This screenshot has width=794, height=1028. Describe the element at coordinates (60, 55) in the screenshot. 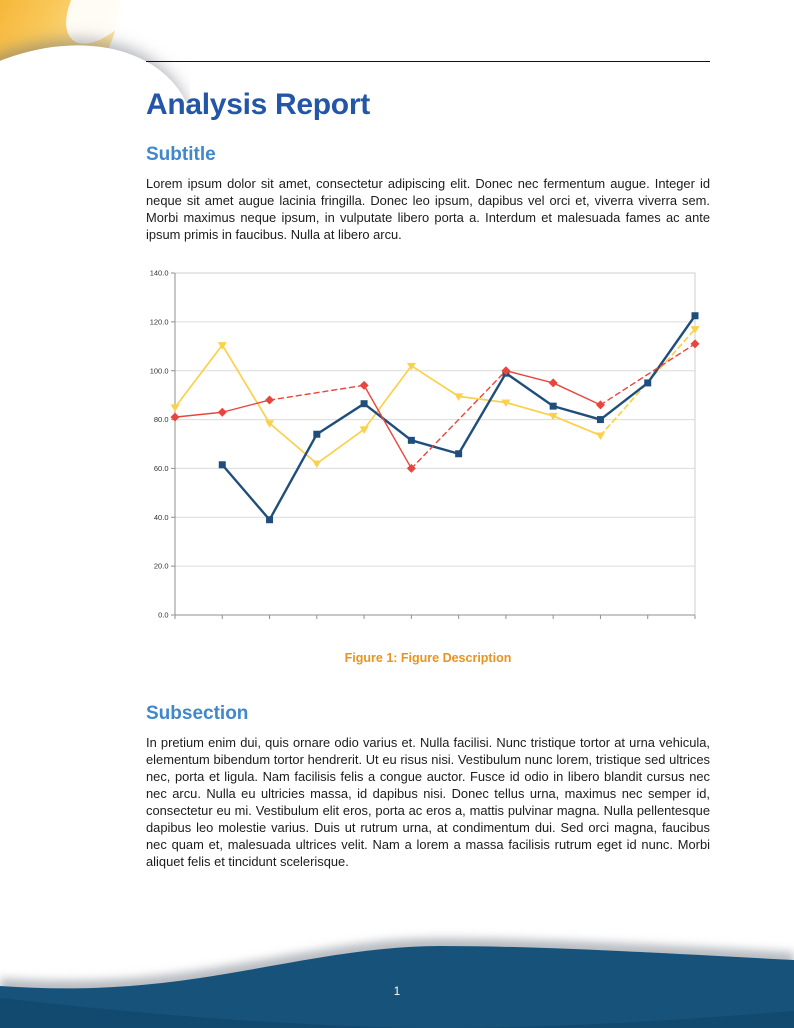

I see `corner-orange-blob` at that location.